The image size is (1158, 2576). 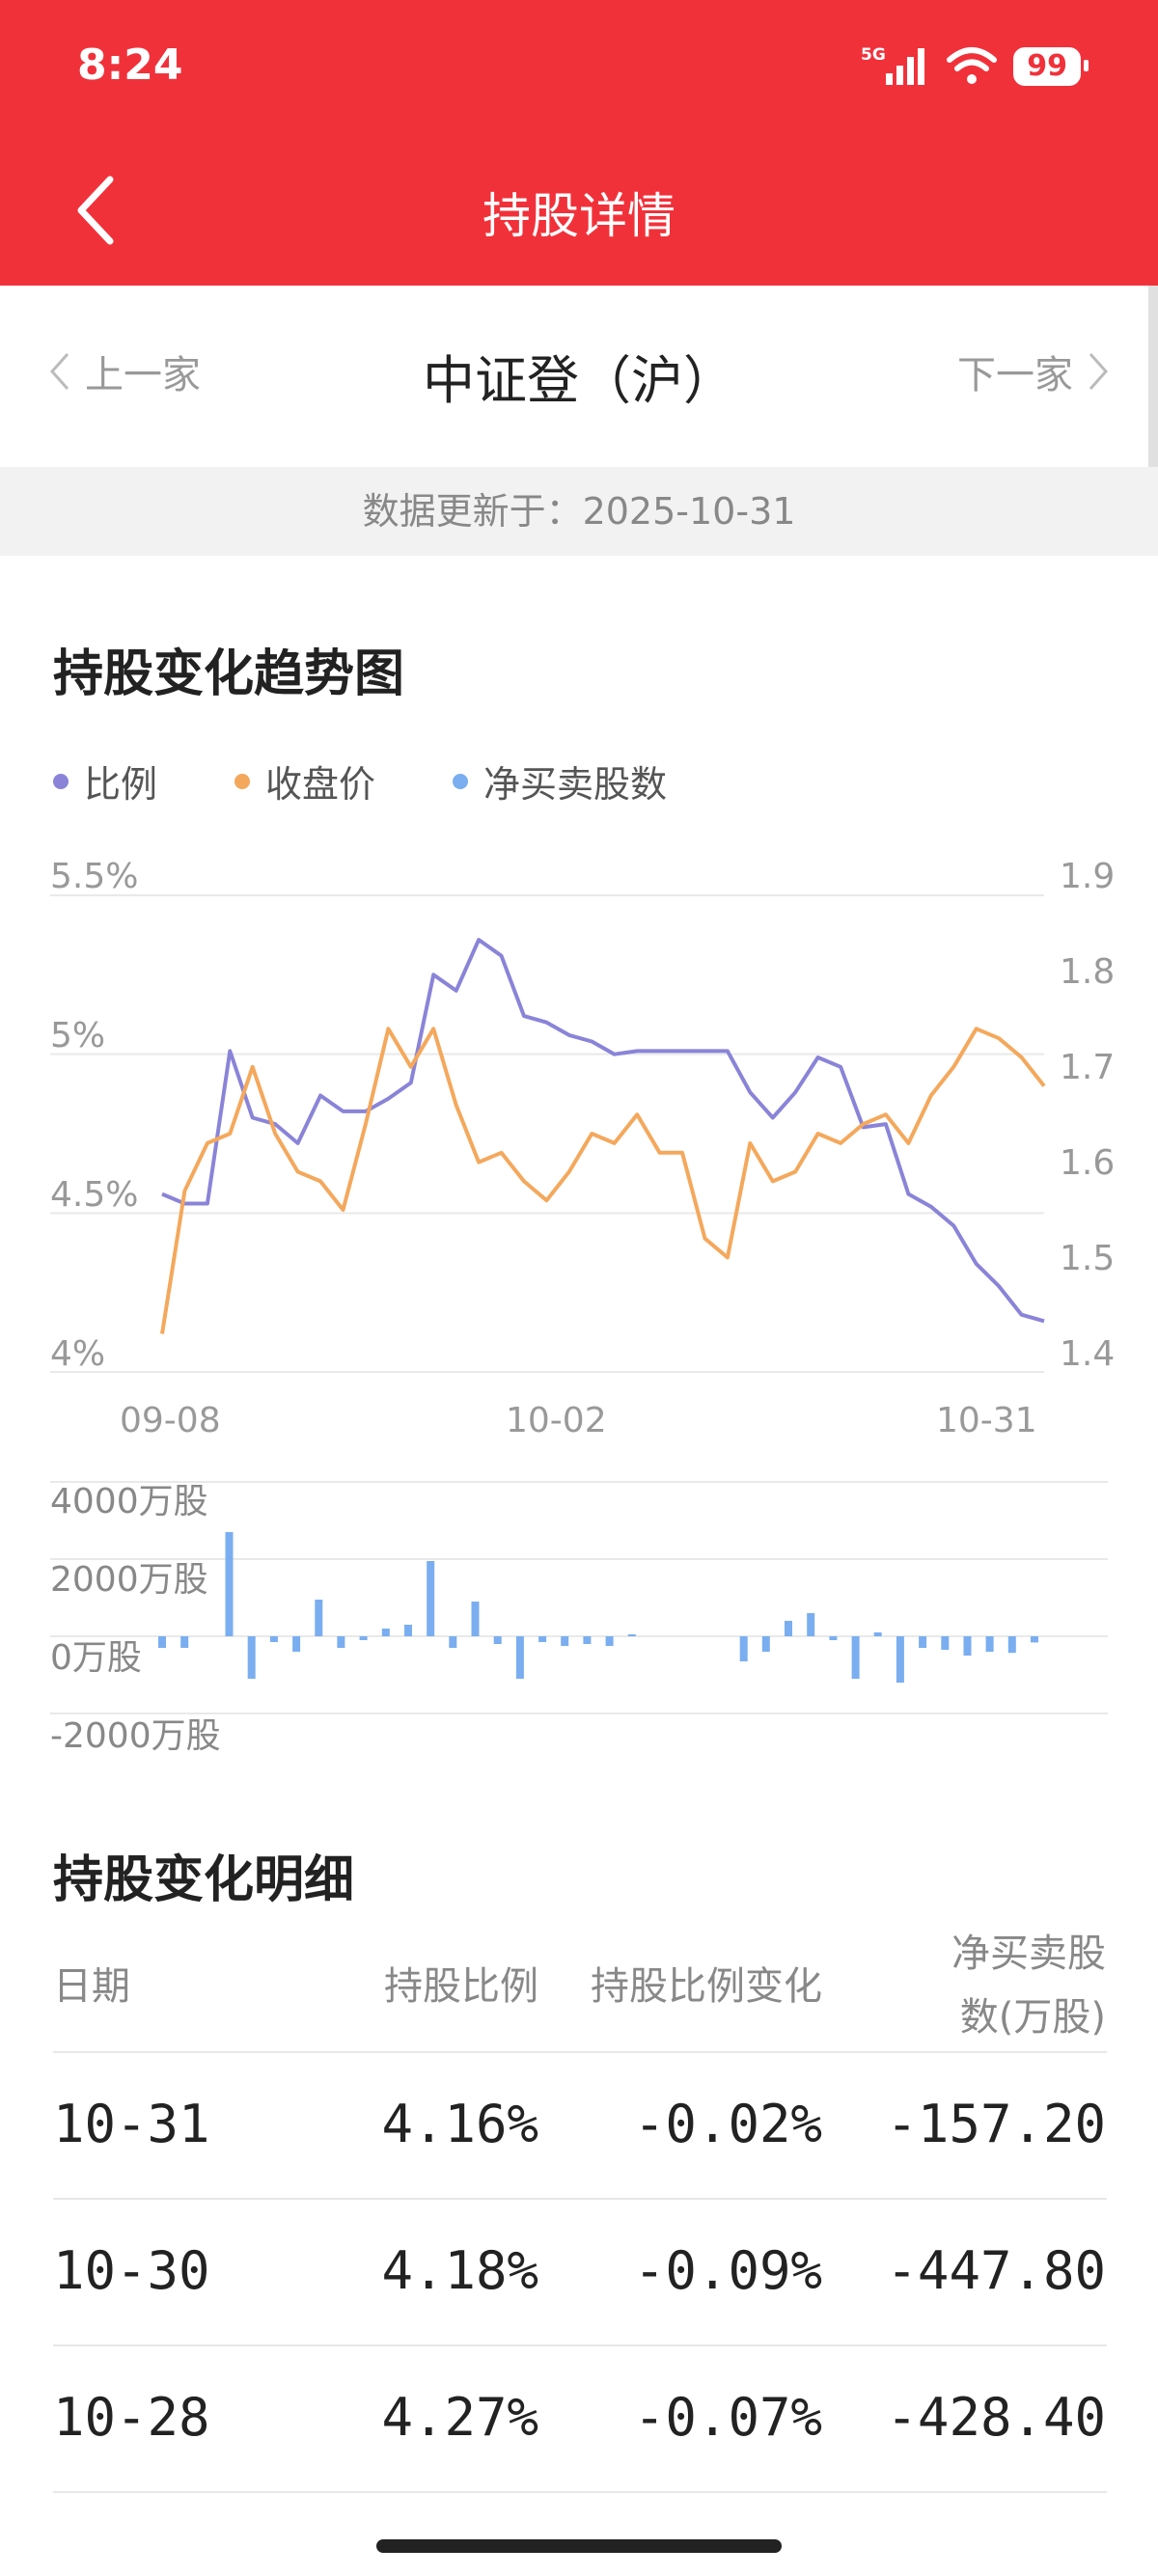 I want to click on y-right-tick-label: 1.7, so click(x=1088, y=1068).